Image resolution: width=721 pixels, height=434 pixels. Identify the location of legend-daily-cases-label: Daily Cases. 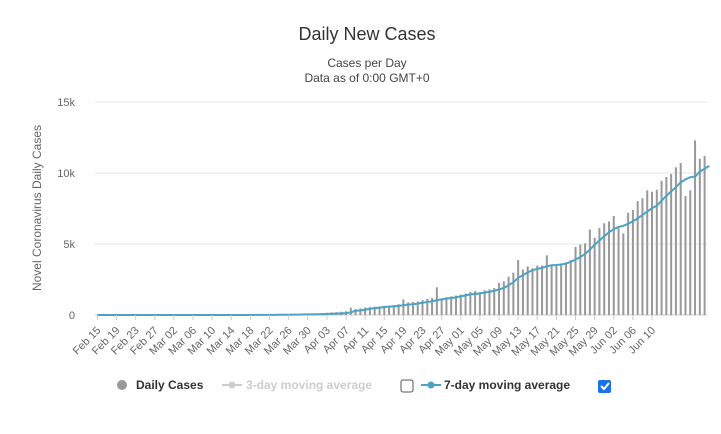
(170, 385).